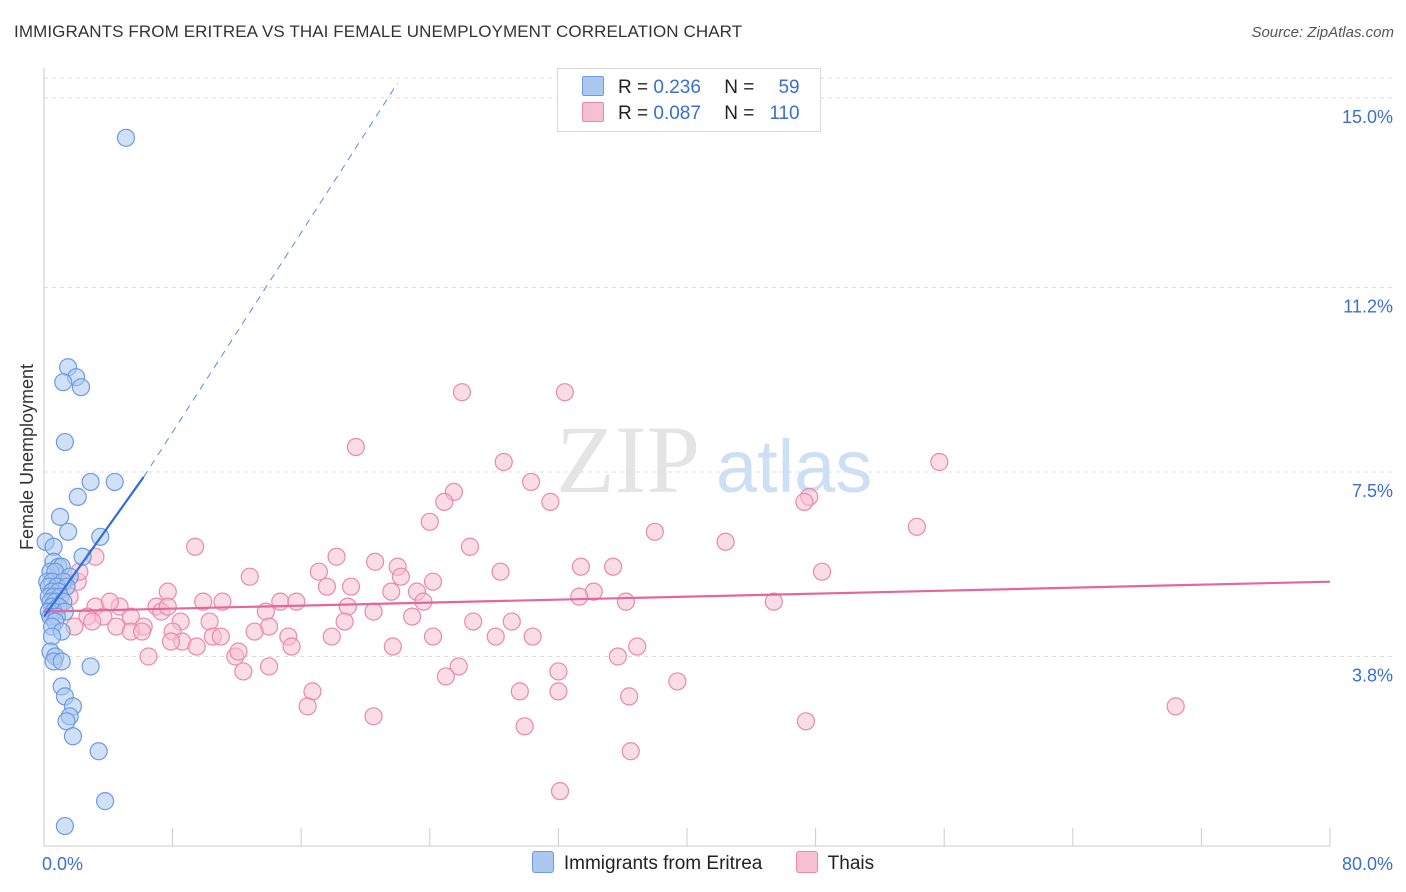 The height and width of the screenshot is (892, 1406). I want to click on y-axis-label: Female Unemployment, so click(27, 457).